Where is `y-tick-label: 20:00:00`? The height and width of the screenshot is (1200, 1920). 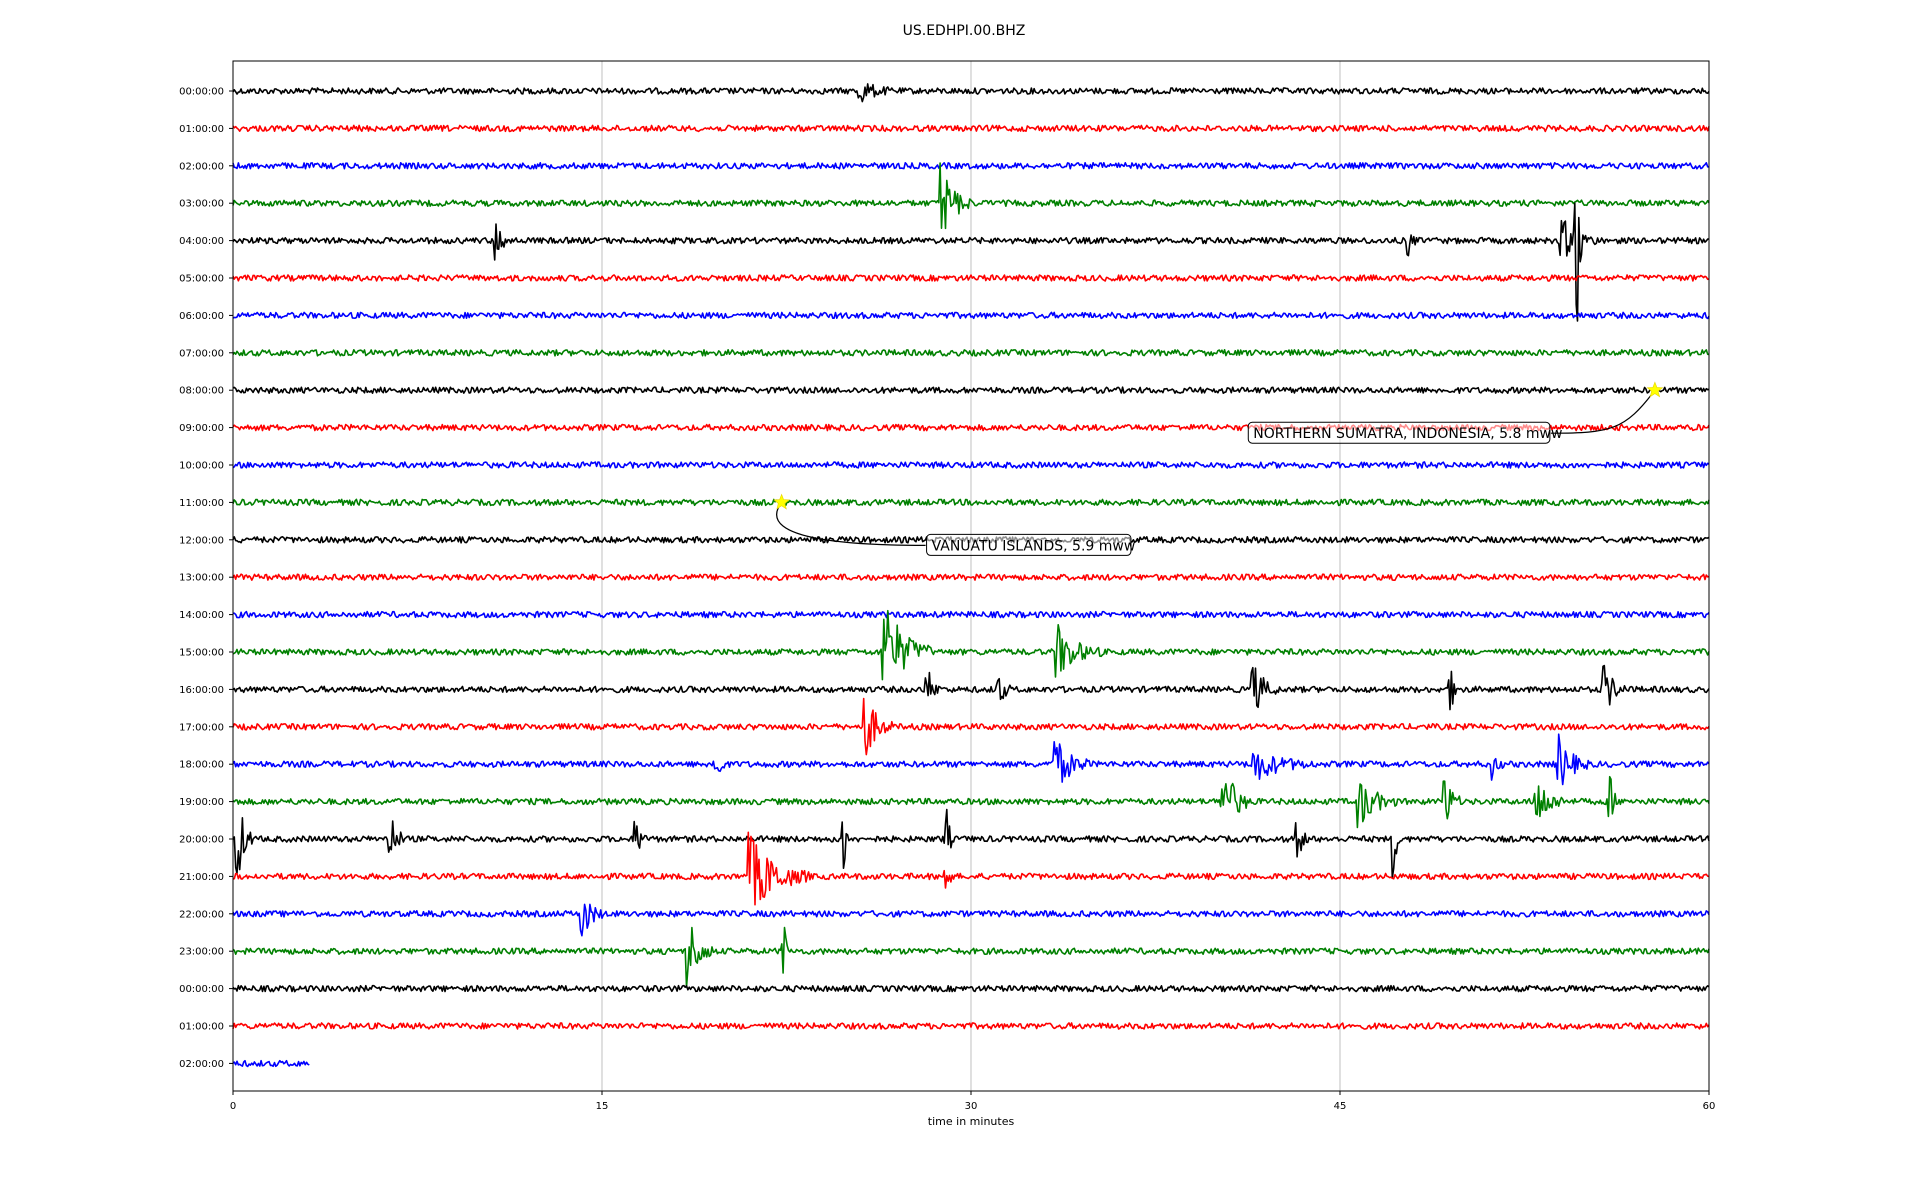
y-tick-label: 20:00:00 is located at coordinates (201, 840).